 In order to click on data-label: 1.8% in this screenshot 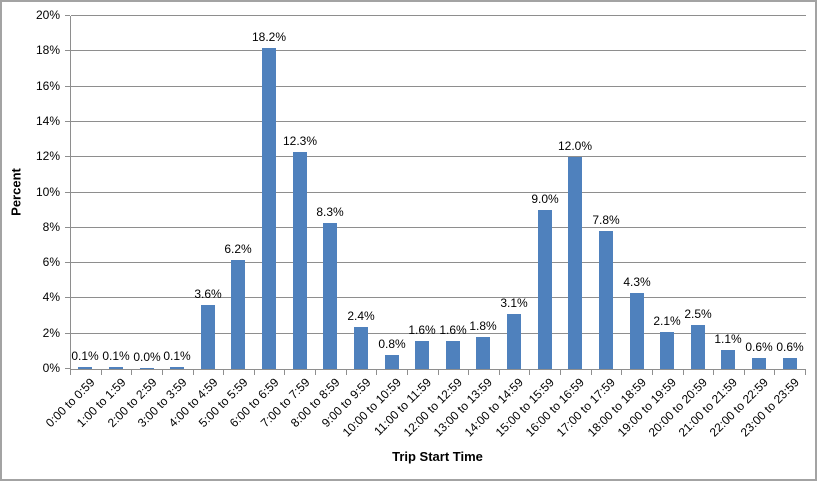, I will do `click(483, 326)`.